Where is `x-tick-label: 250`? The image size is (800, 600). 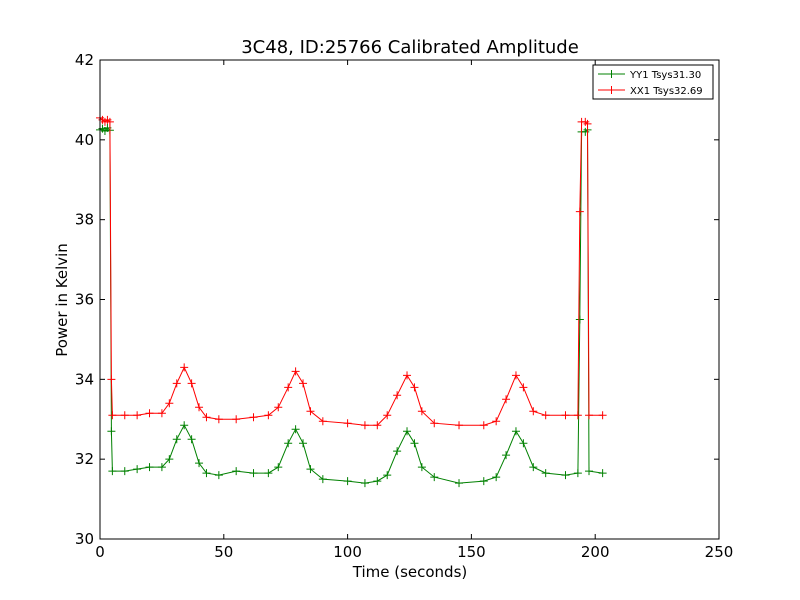
x-tick-label: 250 is located at coordinates (719, 552).